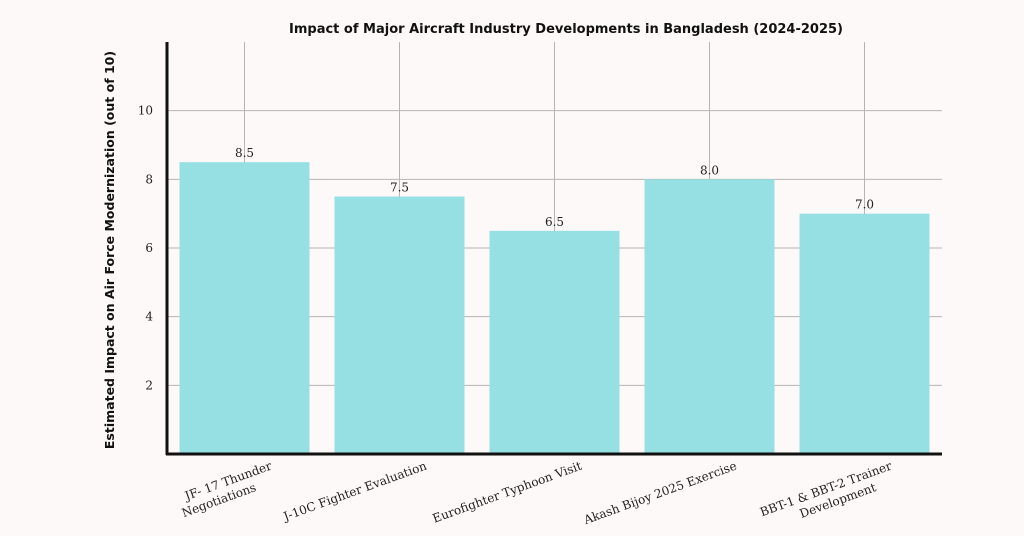 The height and width of the screenshot is (536, 1024). What do you see at coordinates (149, 179) in the screenshot?
I see `y-tick-label: 8` at bounding box center [149, 179].